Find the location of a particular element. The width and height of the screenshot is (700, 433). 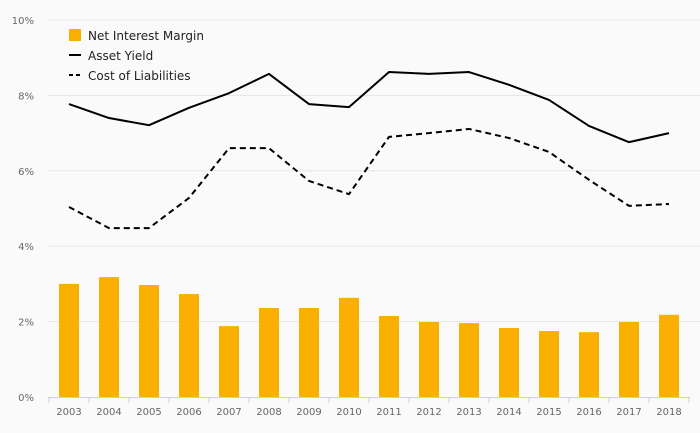

x-tick-label: 2014 is located at coordinates (508, 412).